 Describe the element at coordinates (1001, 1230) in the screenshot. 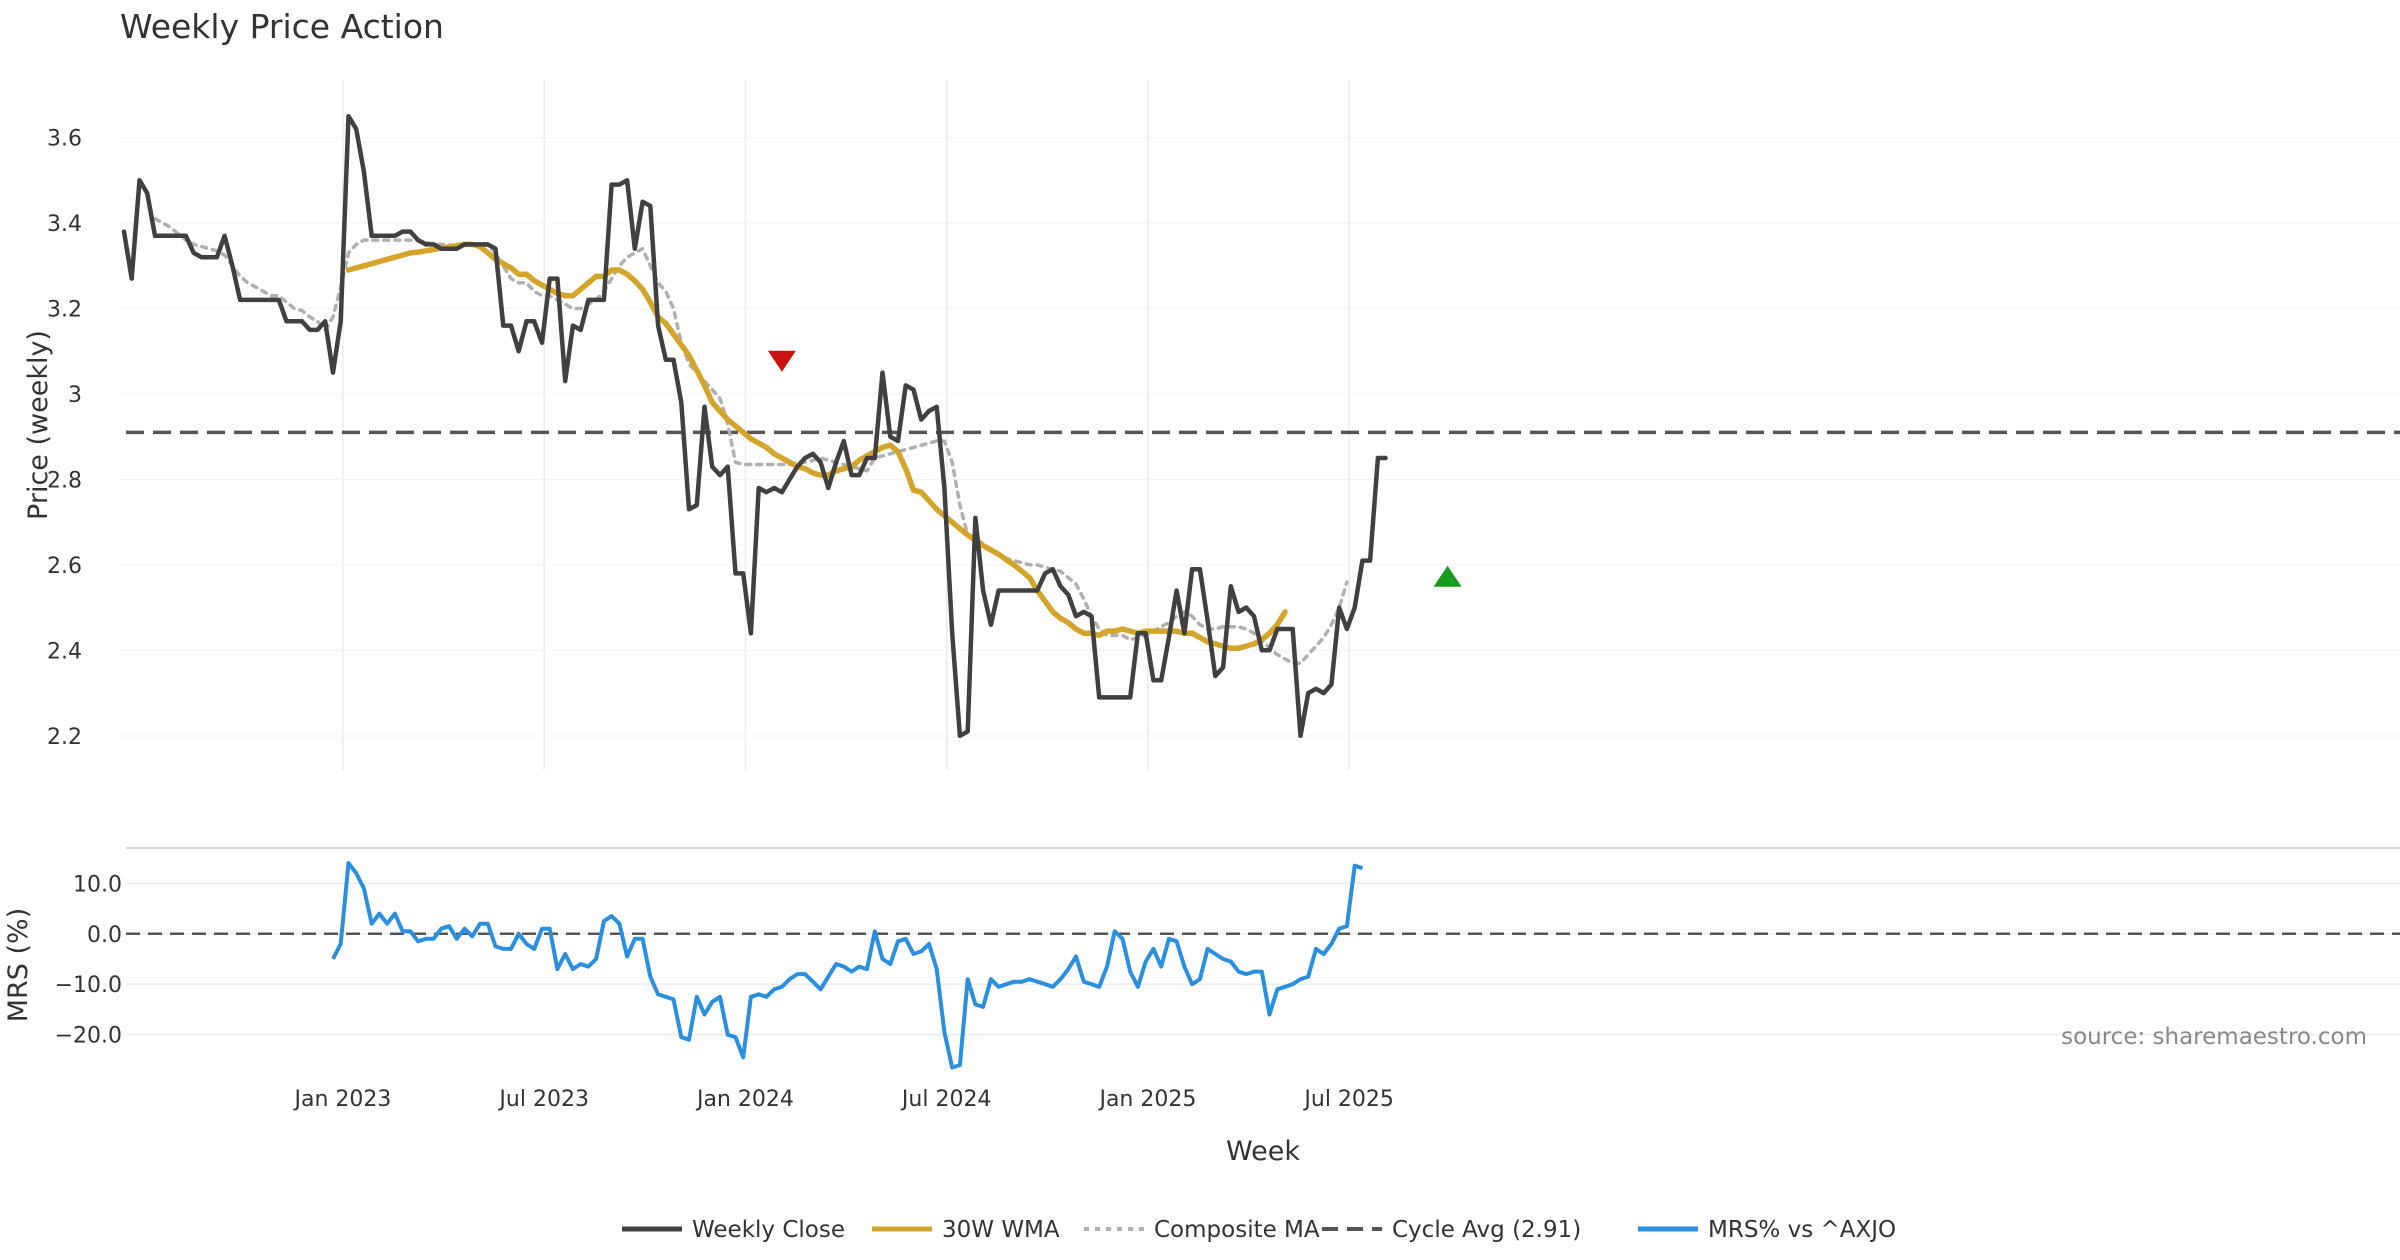

I see `legend-label: 30W WMA` at that location.